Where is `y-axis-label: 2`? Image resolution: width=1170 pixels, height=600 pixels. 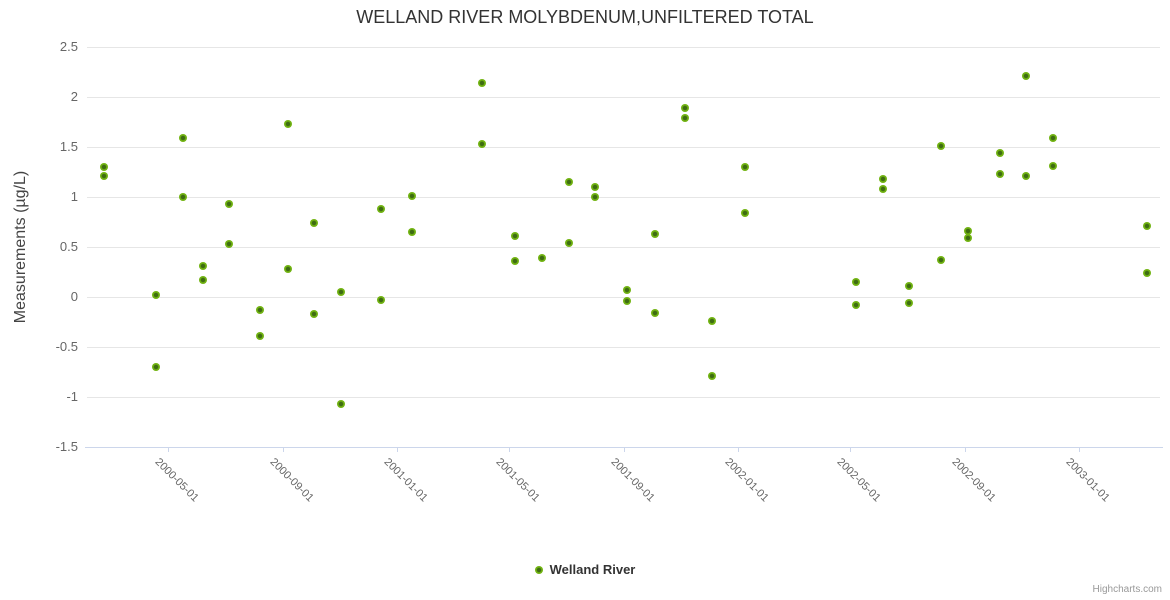 y-axis-label: 2 is located at coordinates (74, 96).